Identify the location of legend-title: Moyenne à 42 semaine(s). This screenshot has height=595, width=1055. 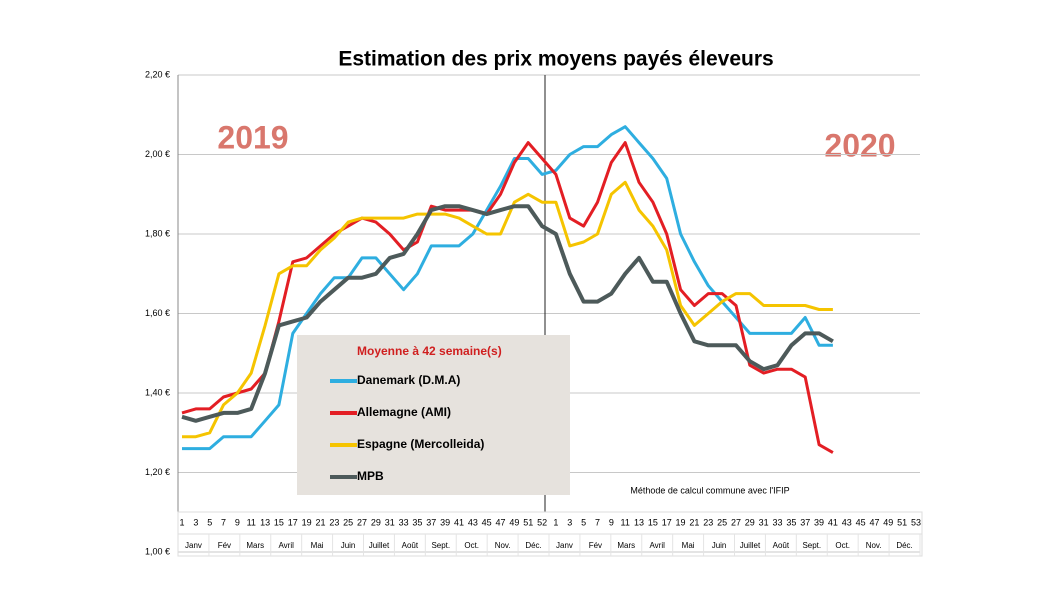
(429, 351).